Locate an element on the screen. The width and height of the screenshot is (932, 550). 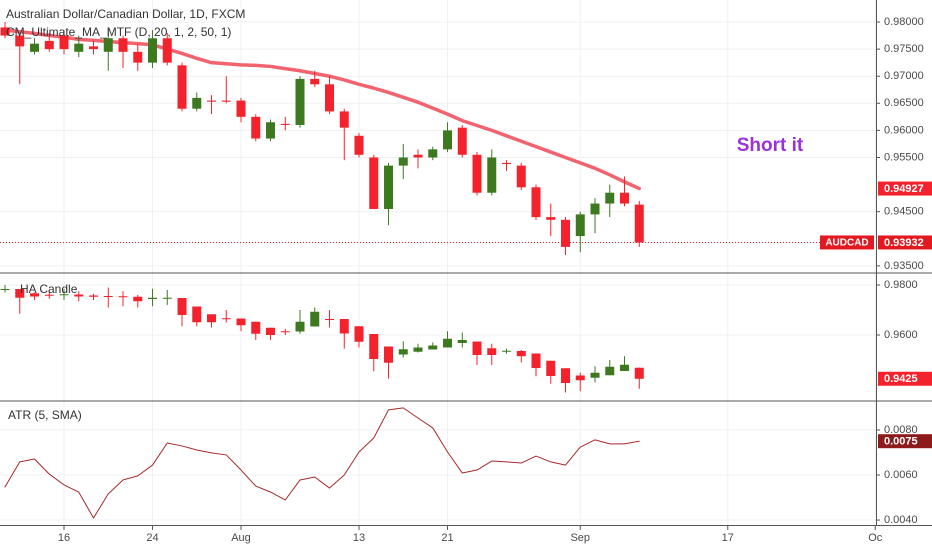
y-tick-label: 0.97500 is located at coordinates (904, 49).